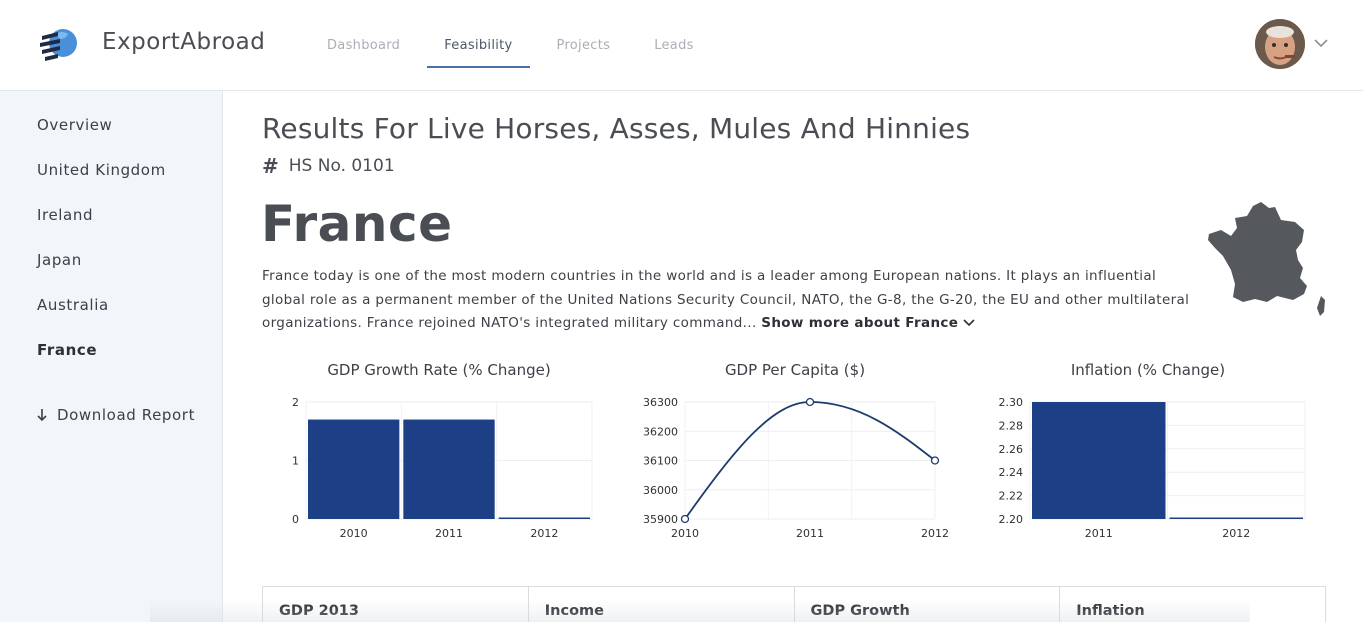  What do you see at coordinates (796, 468) in the screenshot?
I see `gdp-per-capita-chart: 35900 36000 36100 36200 36300 2010 2011 2012` at bounding box center [796, 468].